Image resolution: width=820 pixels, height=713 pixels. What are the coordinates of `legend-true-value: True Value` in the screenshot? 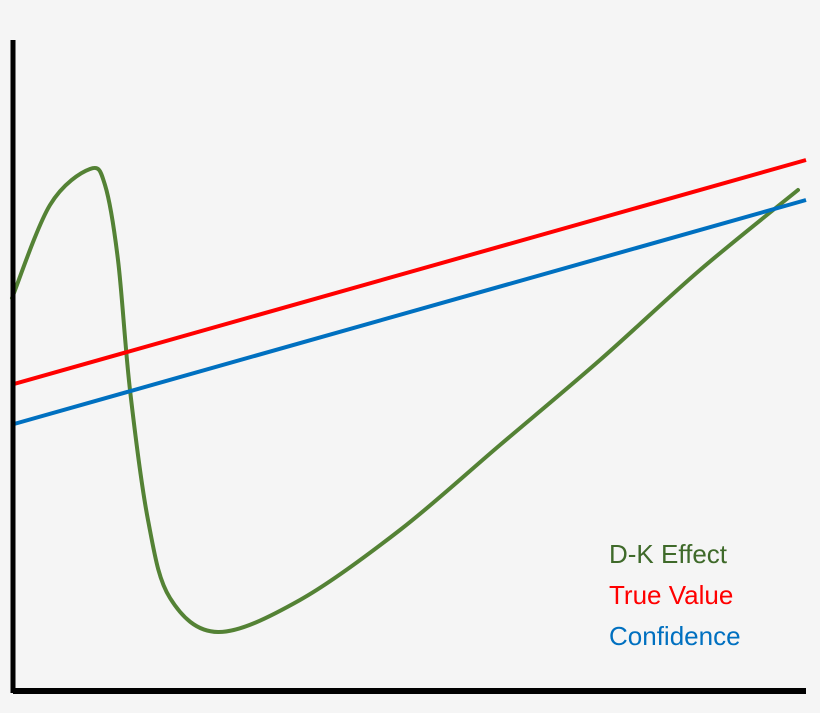 It's located at (671, 595).